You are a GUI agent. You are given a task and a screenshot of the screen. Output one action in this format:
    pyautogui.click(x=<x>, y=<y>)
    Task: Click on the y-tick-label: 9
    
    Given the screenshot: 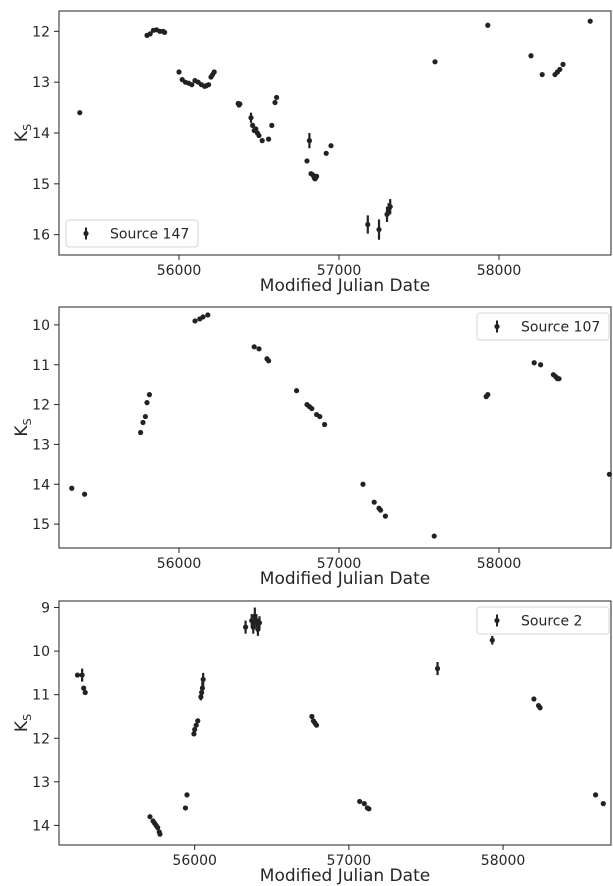 What is the action you would take?
    pyautogui.click(x=45, y=609)
    